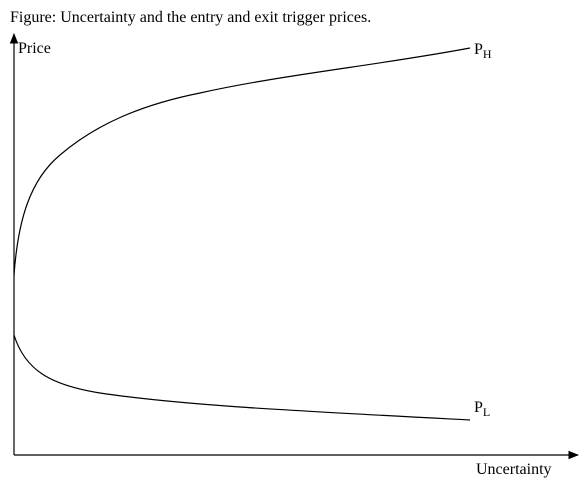 This screenshot has width=584, height=481. I want to click on y-axis-label: Price, so click(34, 48).